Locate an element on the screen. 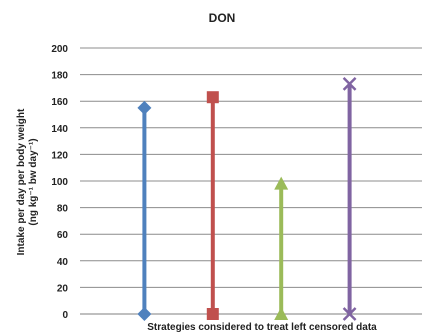  y-tick-label: 200 is located at coordinates (59, 49).